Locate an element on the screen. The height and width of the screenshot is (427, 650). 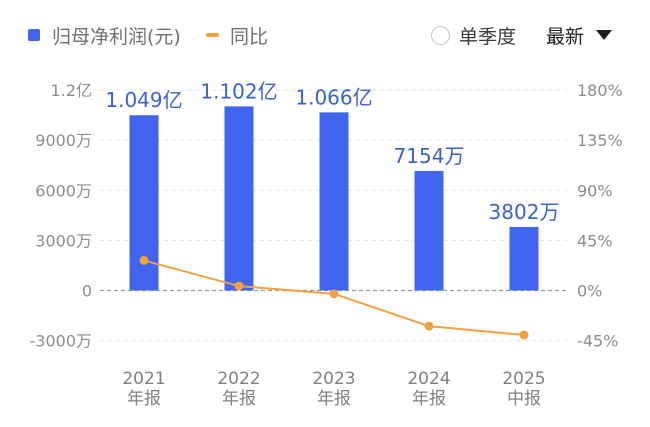
legend-net-profit: 归母净利润(元) is located at coordinates (104, 35).